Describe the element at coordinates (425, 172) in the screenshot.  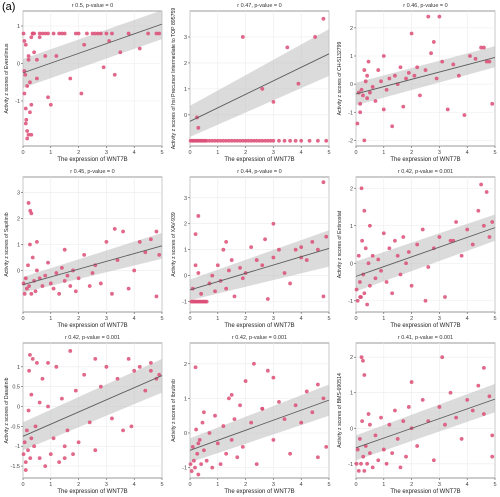
I see `chart-title: r 0.42, p-value = 0.001` at that location.